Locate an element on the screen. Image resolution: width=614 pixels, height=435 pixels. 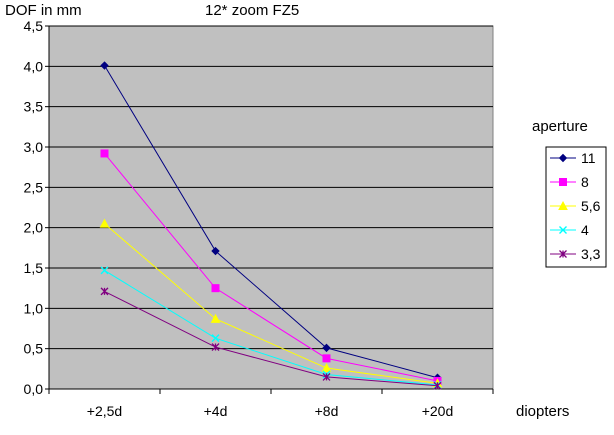
x-tick-label: +4d is located at coordinates (216, 411).